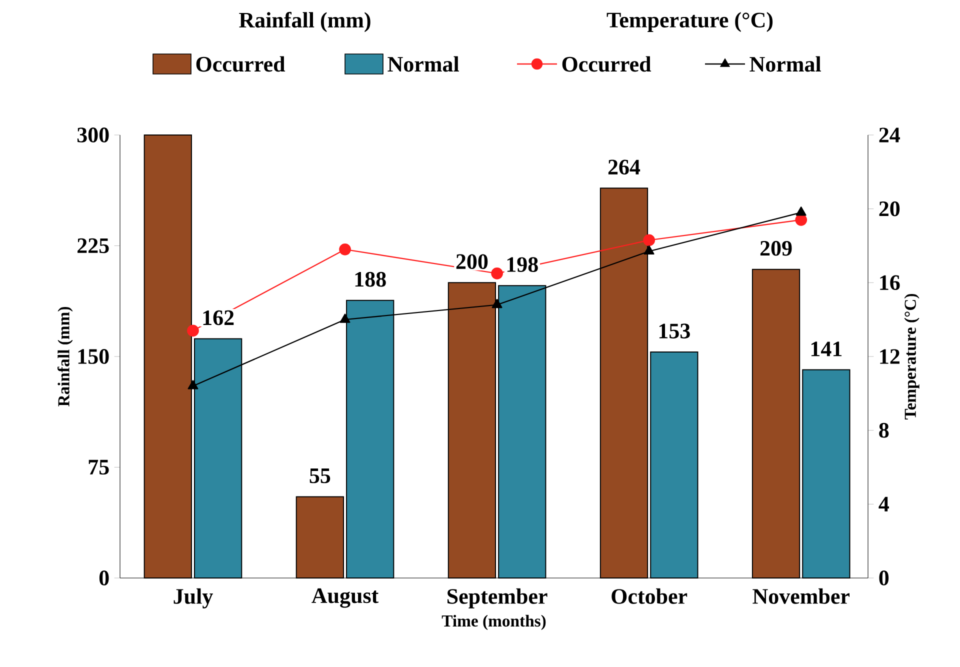 Image resolution: width=960 pixels, height=667 pixels. What do you see at coordinates (826, 349) in the screenshot?
I see `data-label: 141` at bounding box center [826, 349].